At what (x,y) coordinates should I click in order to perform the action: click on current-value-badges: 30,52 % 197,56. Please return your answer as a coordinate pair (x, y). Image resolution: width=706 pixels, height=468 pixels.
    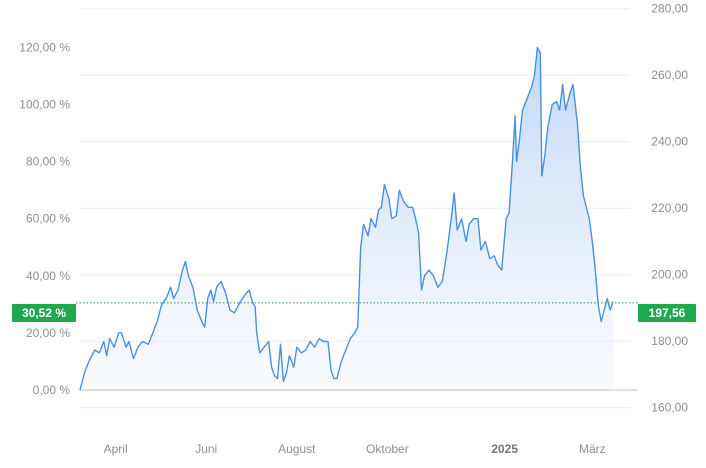
    Looking at the image, I should click on (354, 313).